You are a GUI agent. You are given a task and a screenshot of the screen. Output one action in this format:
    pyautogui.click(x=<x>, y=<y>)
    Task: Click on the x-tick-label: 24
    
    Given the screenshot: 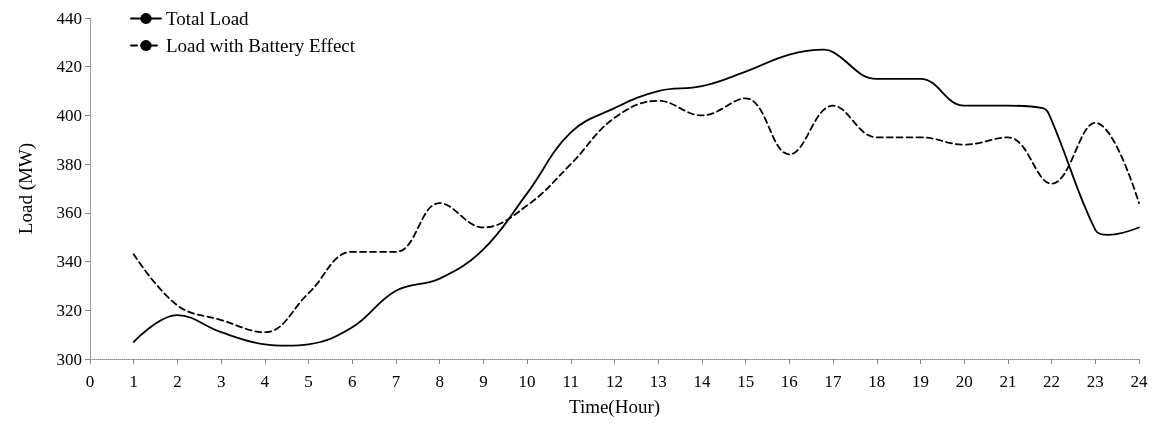 What is the action you would take?
    pyautogui.click(x=1139, y=381)
    